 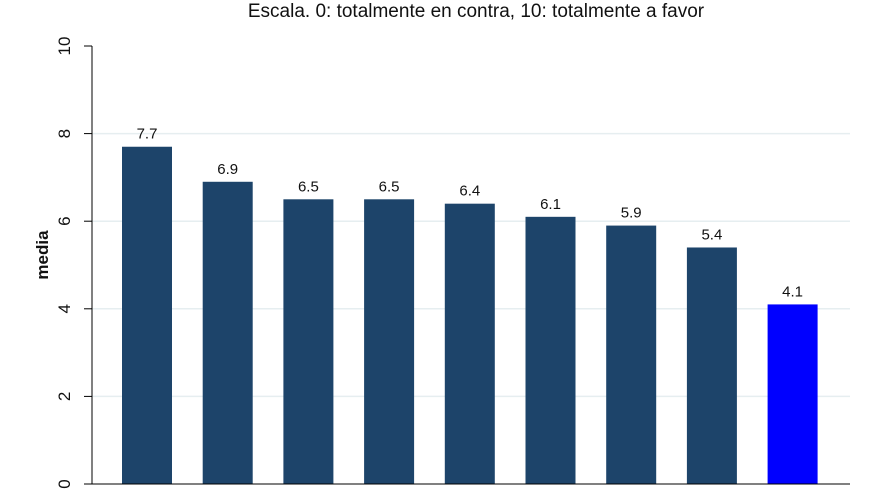 I want to click on bar-value-label: 6.9, so click(x=227, y=169).